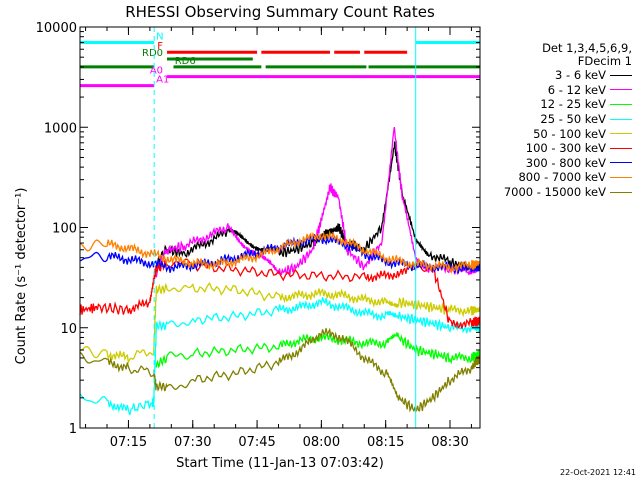 This screenshot has width=640, height=480. What do you see at coordinates (256, 442) in the screenshot?
I see `x-tick-label: 07:45` at bounding box center [256, 442].